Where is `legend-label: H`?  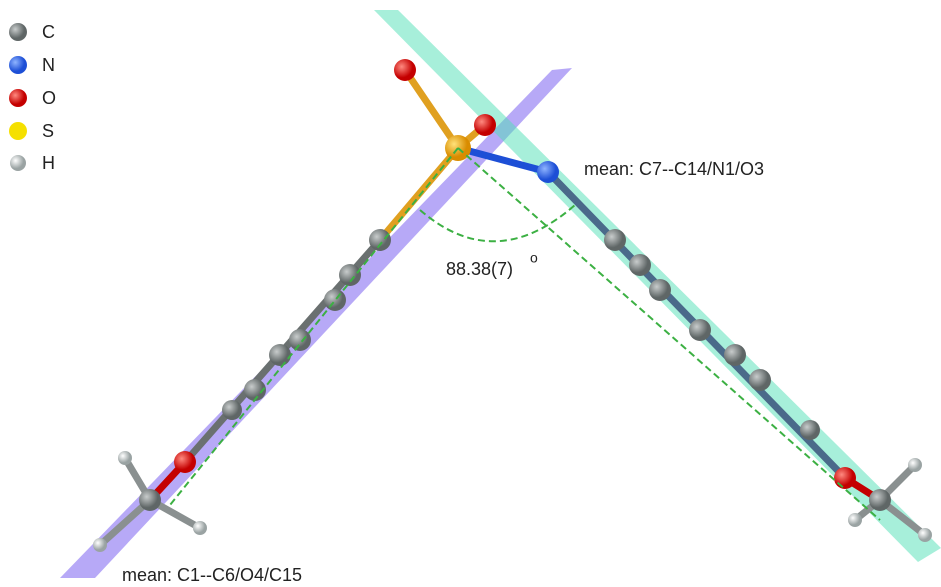
legend-label: H is located at coordinates (48, 163).